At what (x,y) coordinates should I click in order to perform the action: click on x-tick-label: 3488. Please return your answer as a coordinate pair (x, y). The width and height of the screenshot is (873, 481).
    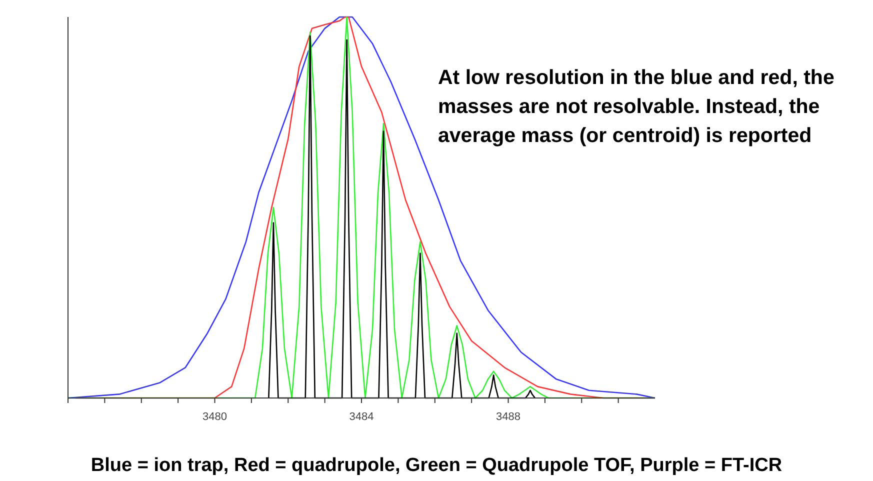
    Looking at the image, I should click on (508, 417).